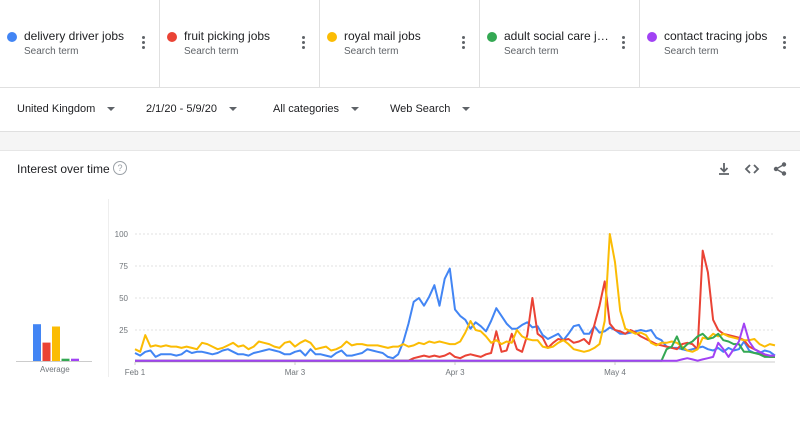  I want to click on average-label: Average, so click(55, 369).